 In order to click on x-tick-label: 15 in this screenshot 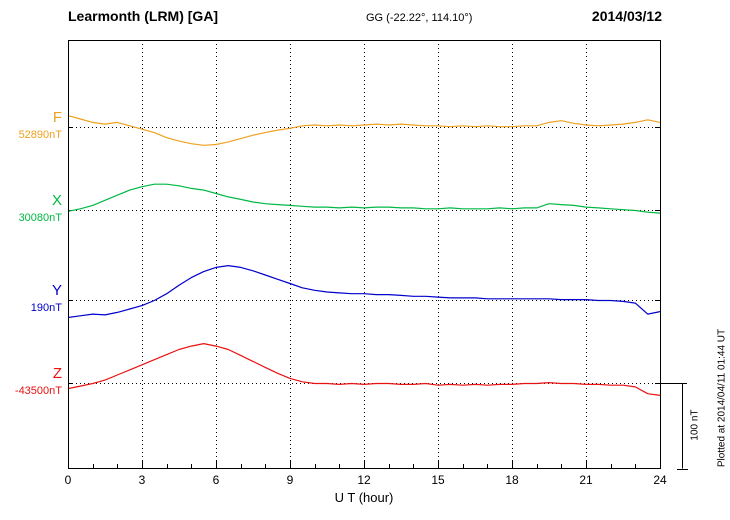, I will do `click(438, 480)`.